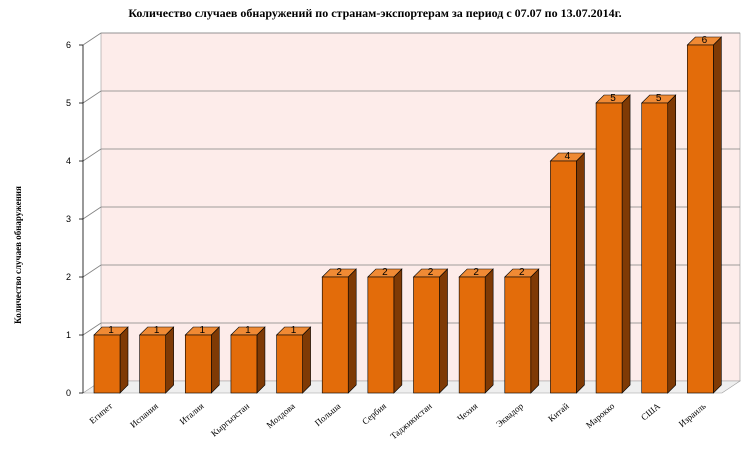  I want to click on x-tick-label: Кыргызстан, so click(230, 420).